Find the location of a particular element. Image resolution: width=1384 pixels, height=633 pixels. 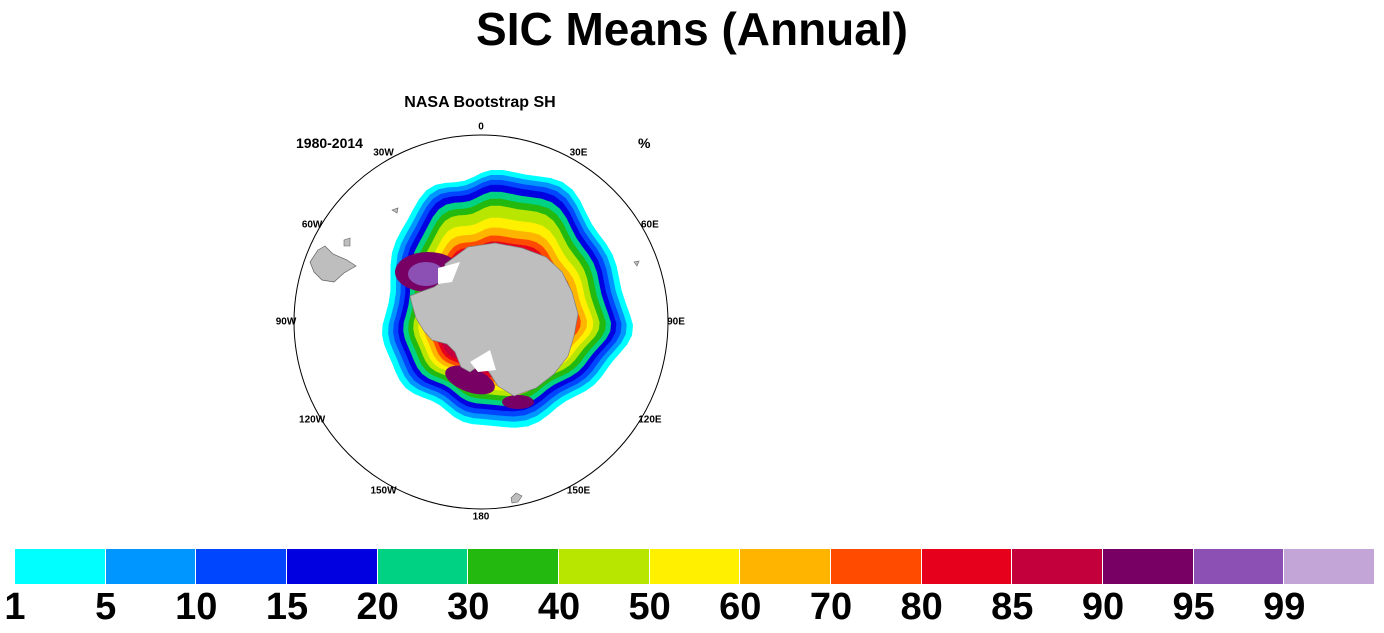

colorbar-label-30: 30 is located at coordinates (468, 607).